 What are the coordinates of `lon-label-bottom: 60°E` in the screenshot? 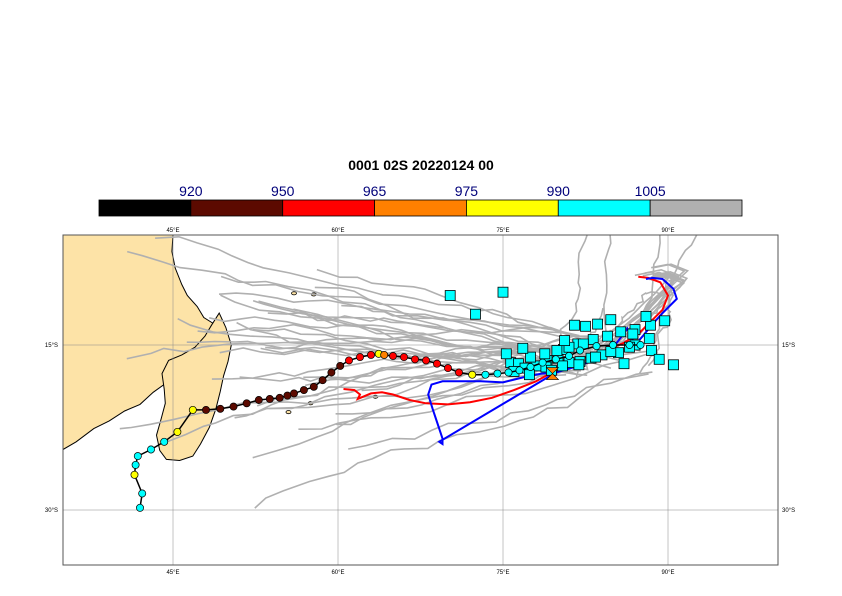 It's located at (337, 573).